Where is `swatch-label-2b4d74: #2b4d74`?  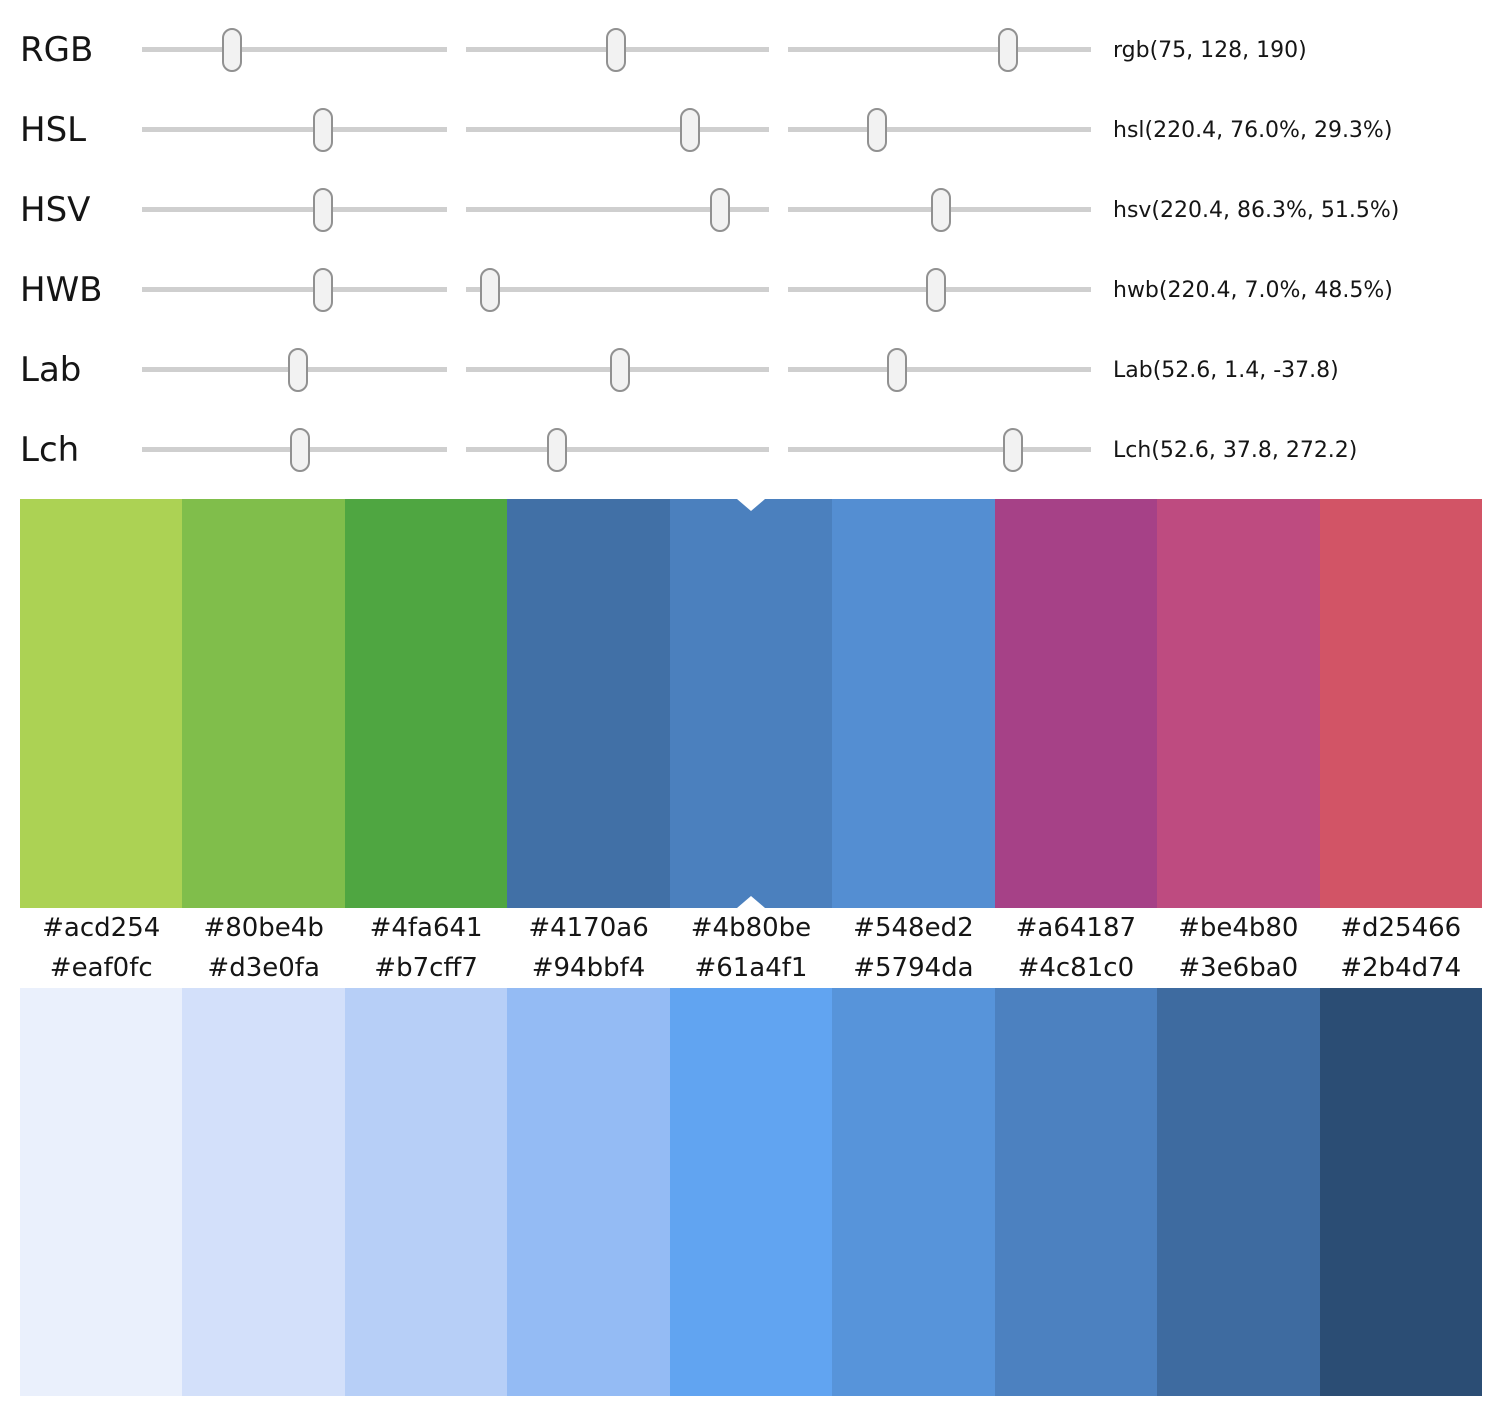
swatch-label-2b4d74: #2b4d74 is located at coordinates (1401, 968).